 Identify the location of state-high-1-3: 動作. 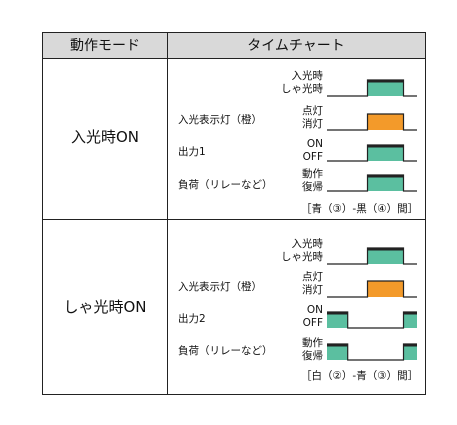
(312, 343).